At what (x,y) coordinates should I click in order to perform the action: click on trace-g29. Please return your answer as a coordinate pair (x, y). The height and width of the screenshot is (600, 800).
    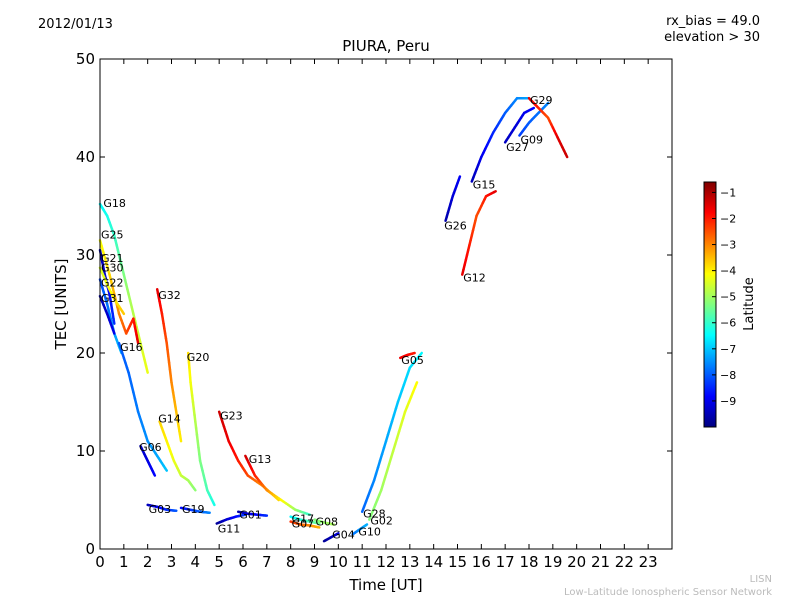
    Looking at the image, I should click on (548, 127).